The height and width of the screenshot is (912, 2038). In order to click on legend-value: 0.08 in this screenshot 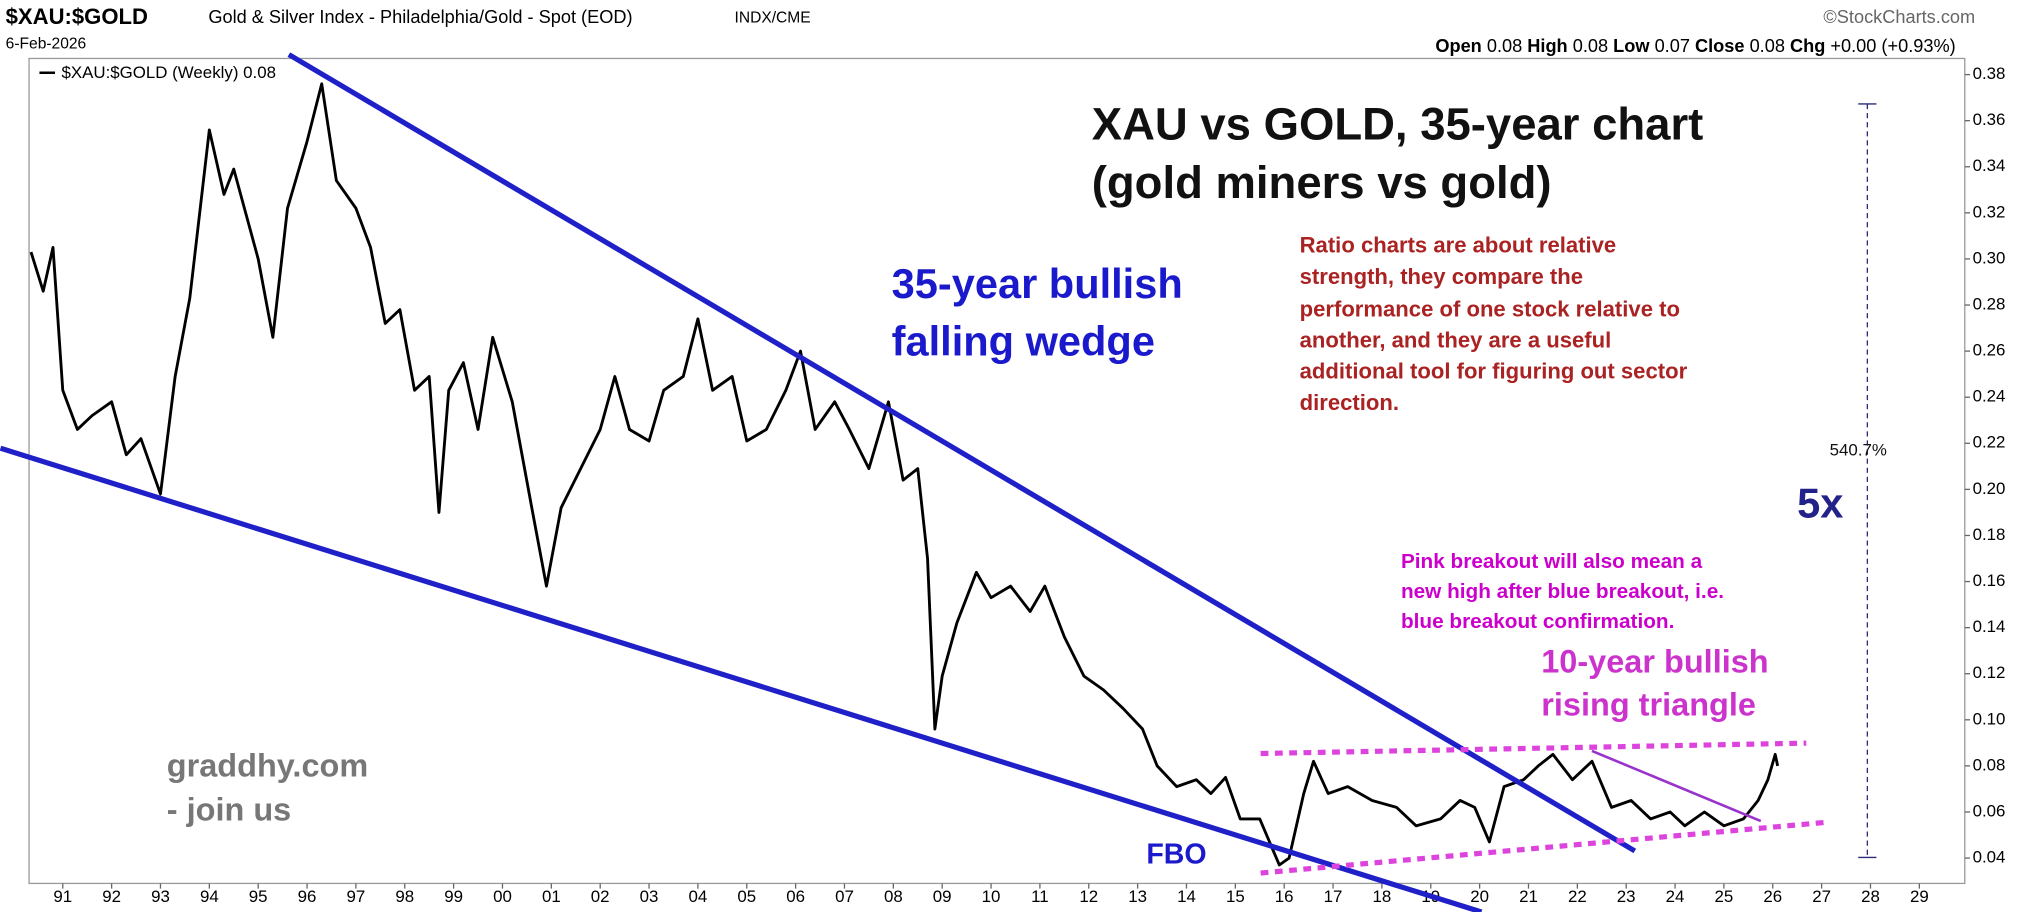, I will do `click(259, 73)`.